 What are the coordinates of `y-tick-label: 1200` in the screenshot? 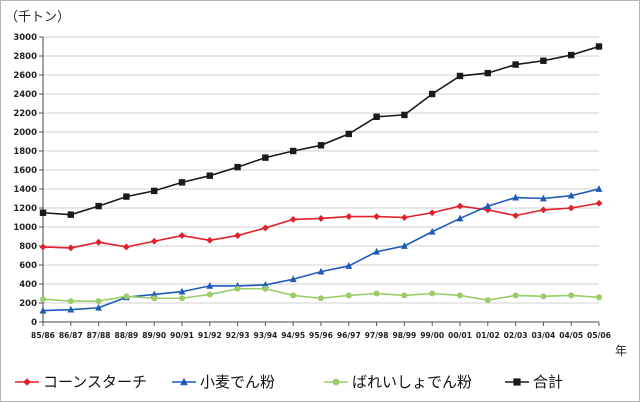 It's located at (25, 209).